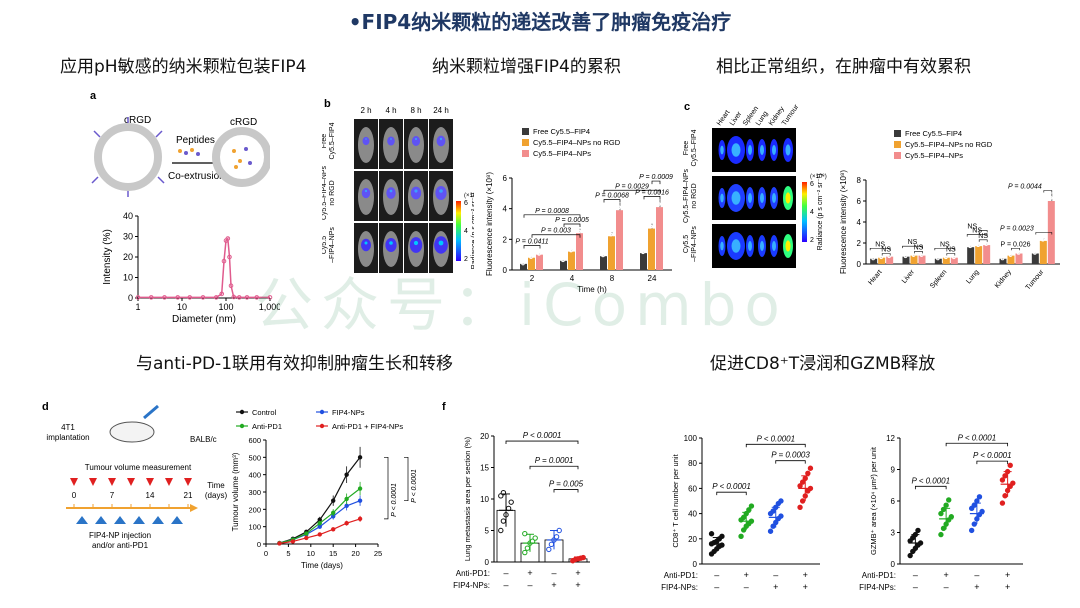 This screenshot has height=608, width=1080. What do you see at coordinates (687, 107) in the screenshot?
I see `panel-letter-c: c` at bounding box center [687, 107].